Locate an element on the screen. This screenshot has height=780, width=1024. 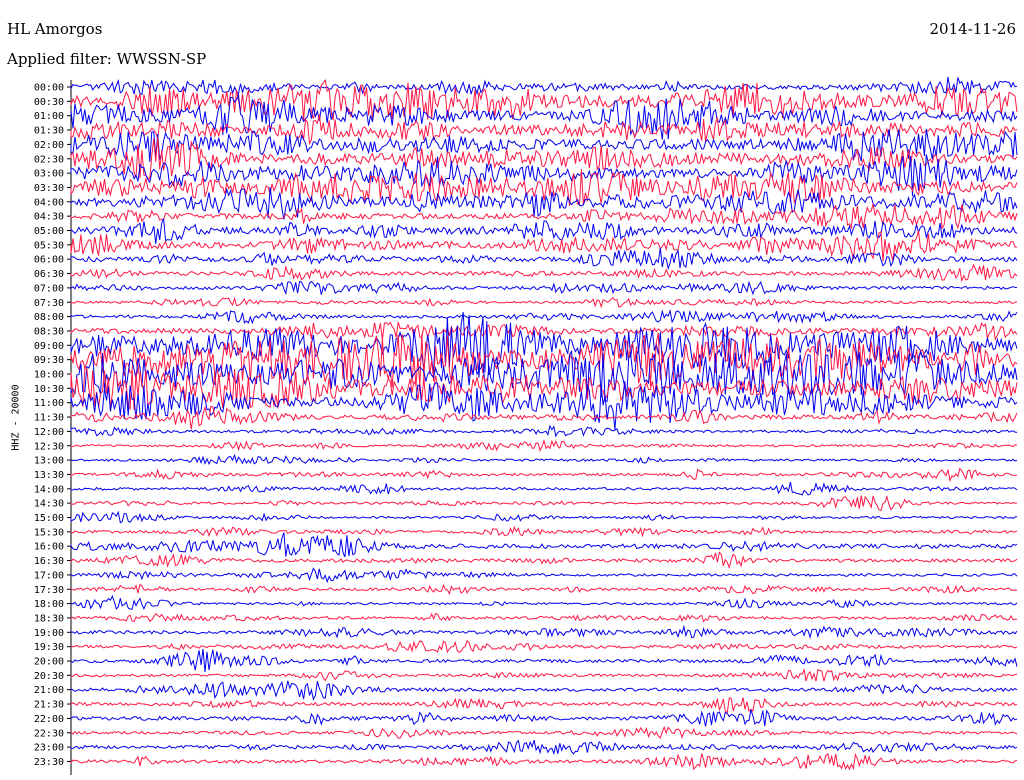
filter-label: Applied filter: WWSSN-SP is located at coordinates (107, 59).